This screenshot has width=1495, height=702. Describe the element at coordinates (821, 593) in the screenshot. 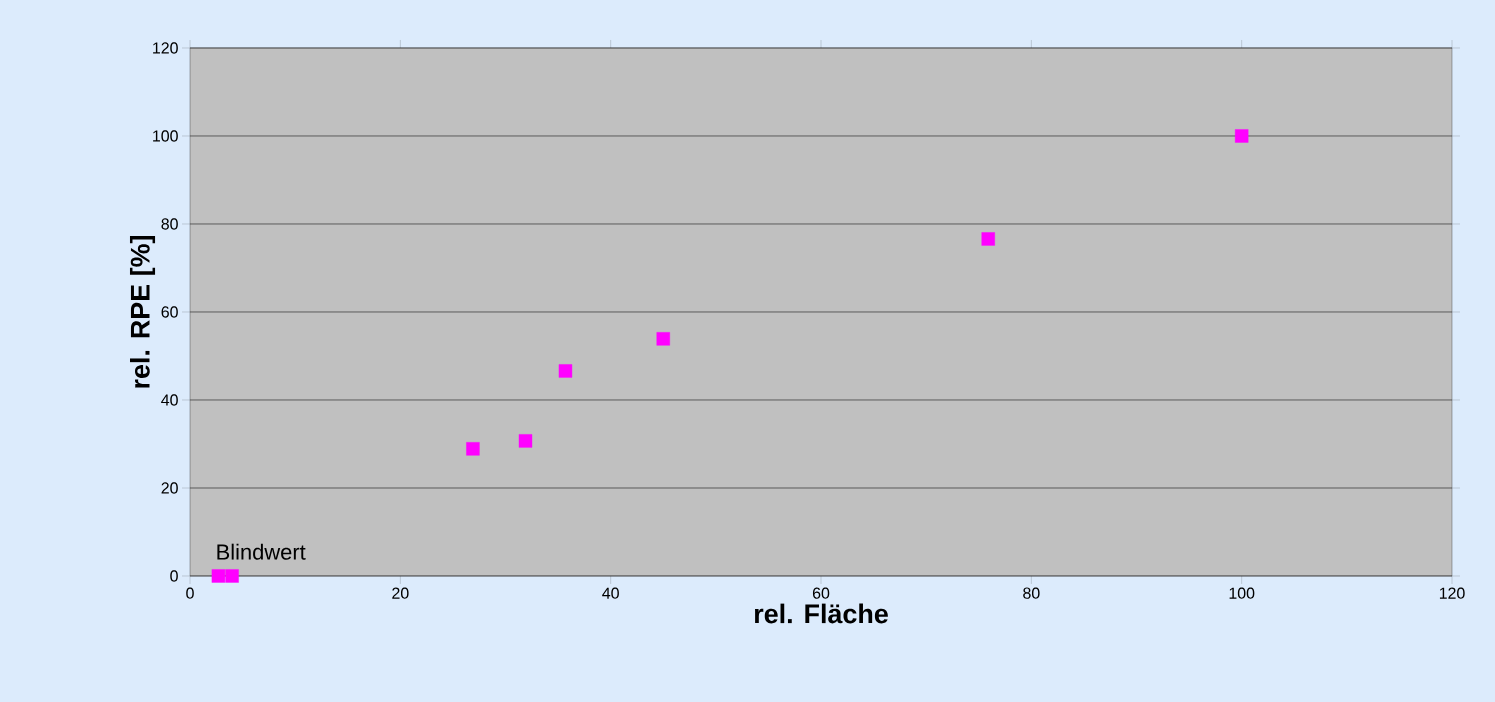

I see `x-tick-label: 60` at that location.